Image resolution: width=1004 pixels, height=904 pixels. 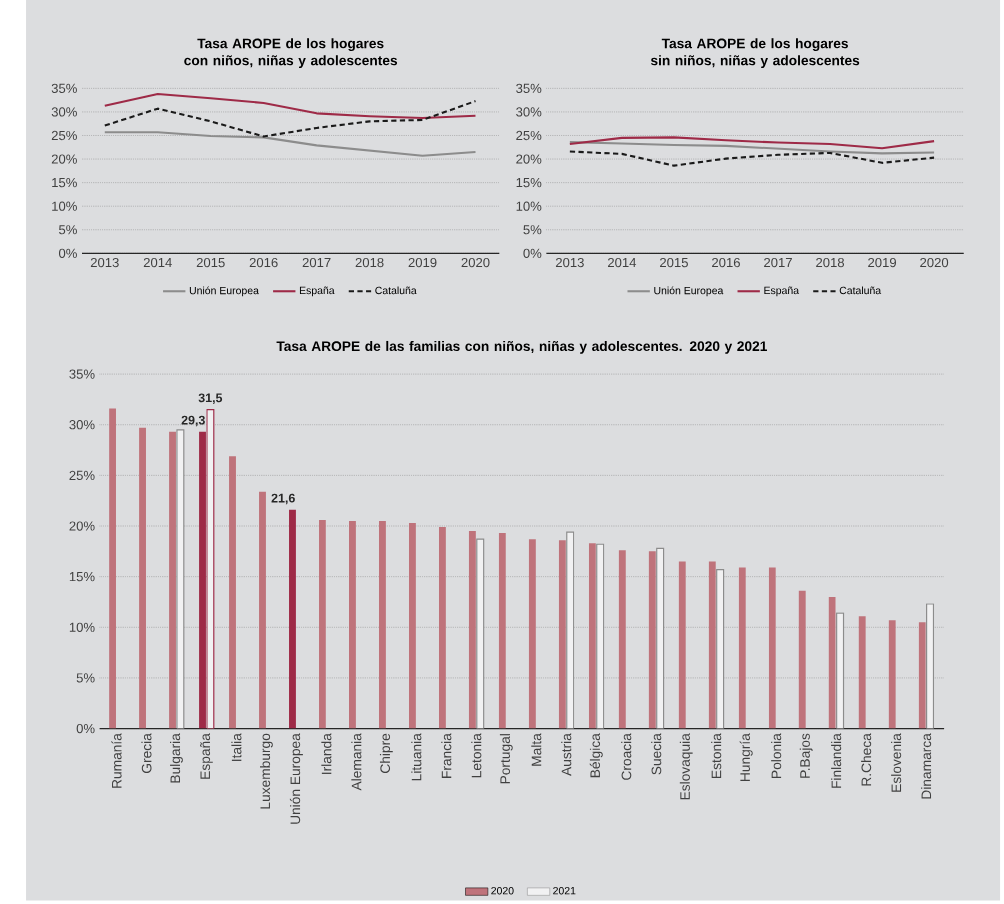 What do you see at coordinates (686, 766) in the screenshot?
I see `x-tick-label: Eslovaquia` at bounding box center [686, 766].